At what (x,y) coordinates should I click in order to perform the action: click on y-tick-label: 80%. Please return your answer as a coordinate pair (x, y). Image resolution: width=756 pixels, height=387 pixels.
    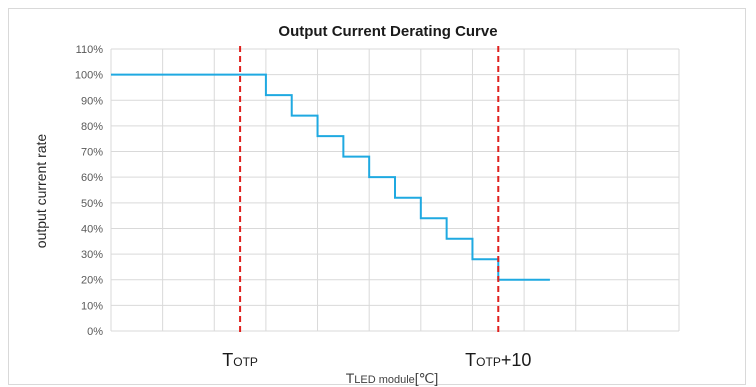
    Looking at the image, I should click on (92, 127).